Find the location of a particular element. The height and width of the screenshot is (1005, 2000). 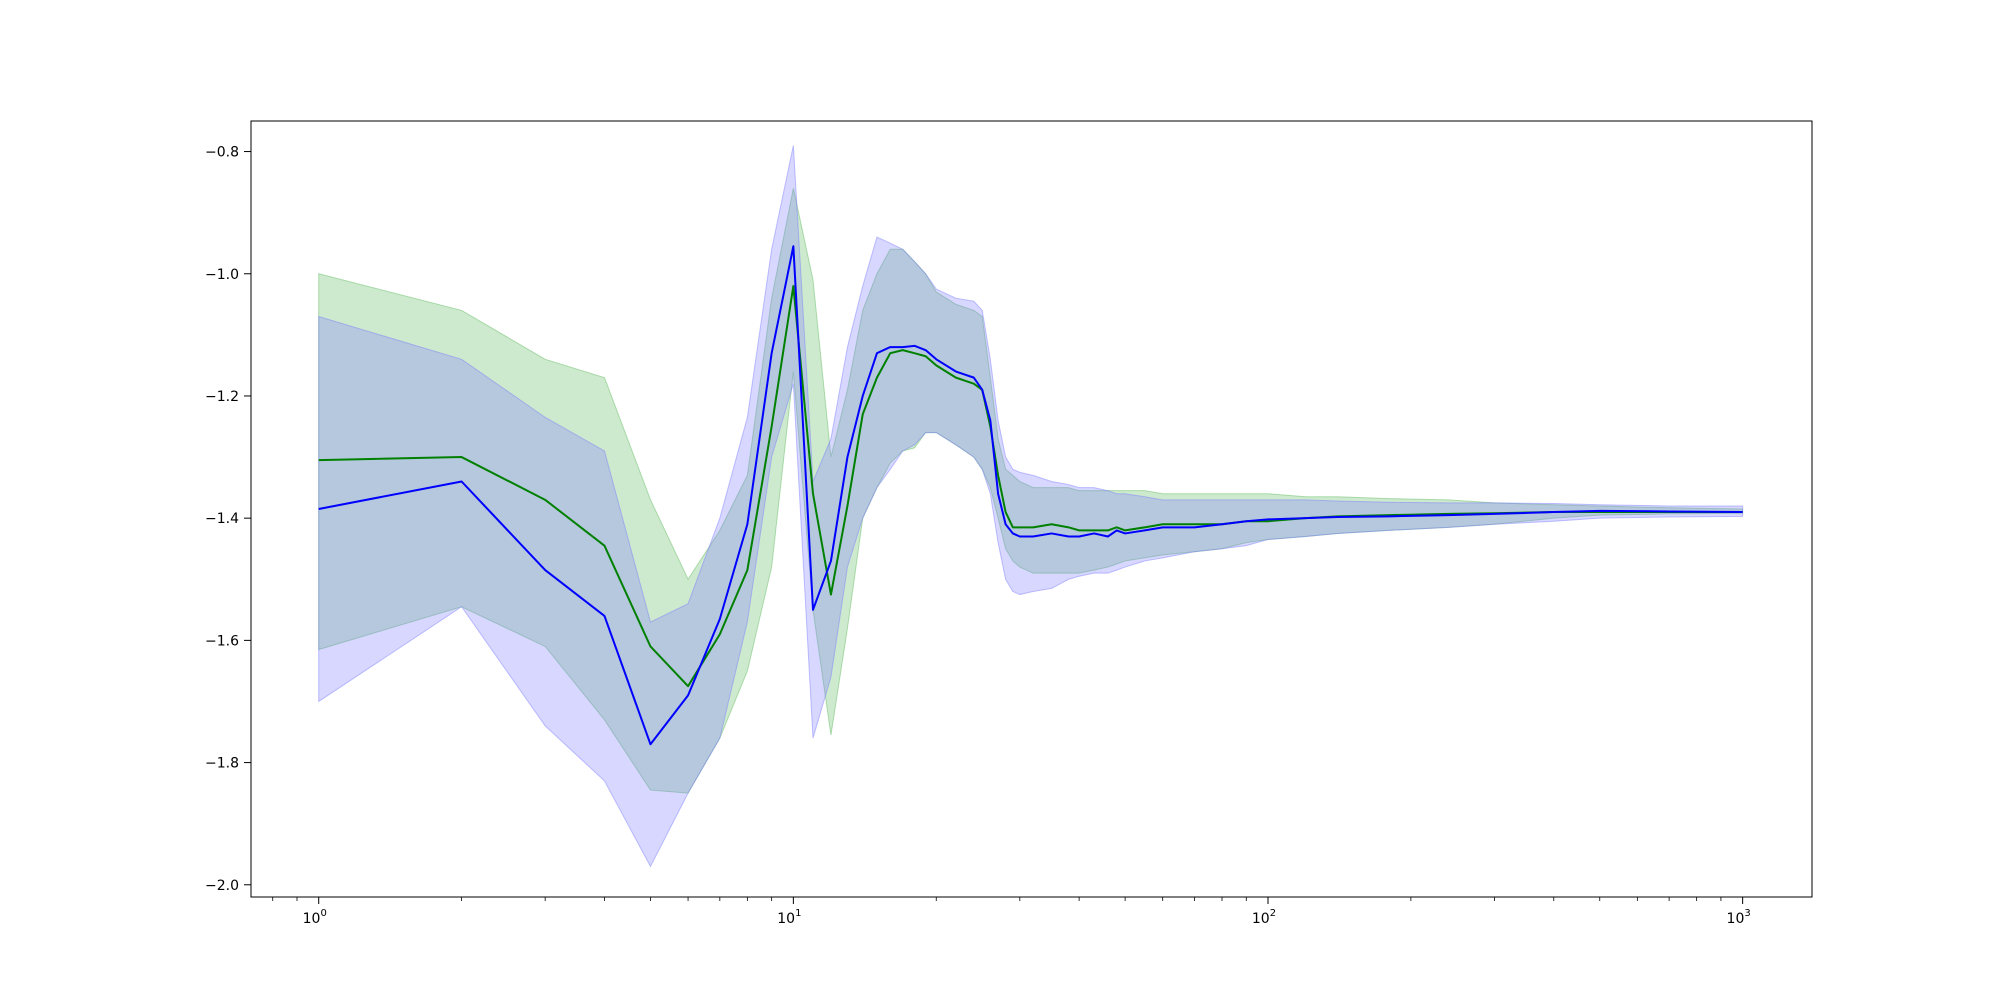

y-tick-label: −1.4 is located at coordinates (222, 519).